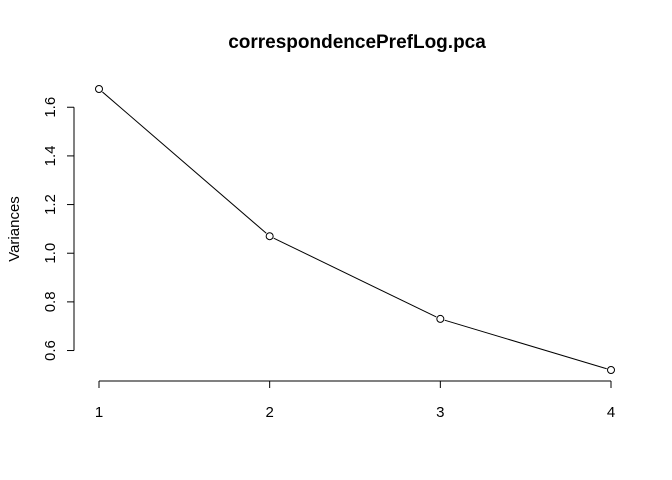 The image size is (672, 480). What do you see at coordinates (50, 107) in the screenshot?
I see `y-tick-label: 1.6` at bounding box center [50, 107].